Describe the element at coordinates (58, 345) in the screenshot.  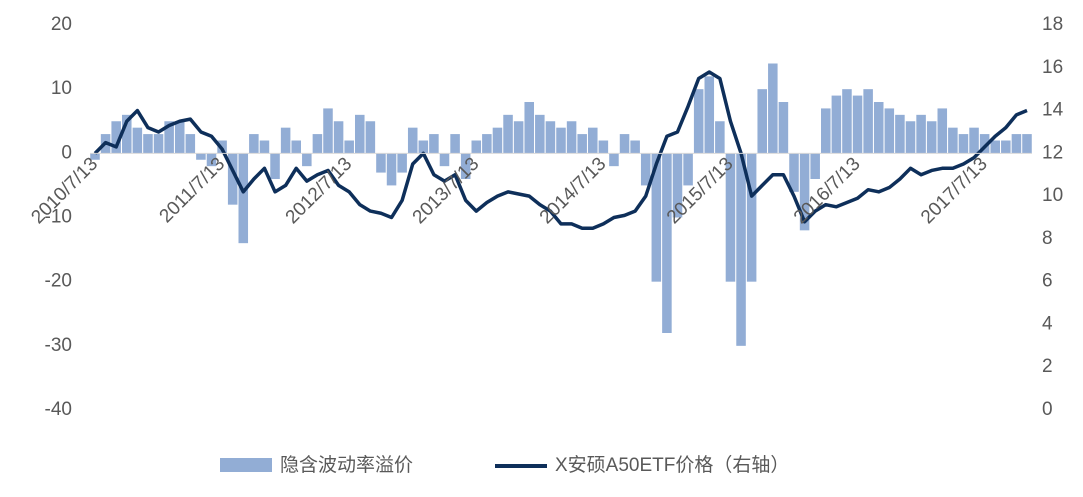
I see `y-tick-label: -30` at that location.